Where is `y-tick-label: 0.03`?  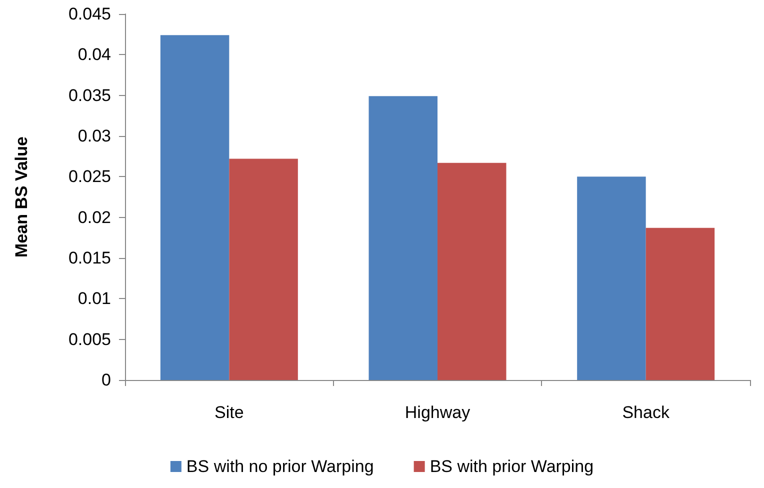
y-tick-label: 0.03 is located at coordinates (94, 136).